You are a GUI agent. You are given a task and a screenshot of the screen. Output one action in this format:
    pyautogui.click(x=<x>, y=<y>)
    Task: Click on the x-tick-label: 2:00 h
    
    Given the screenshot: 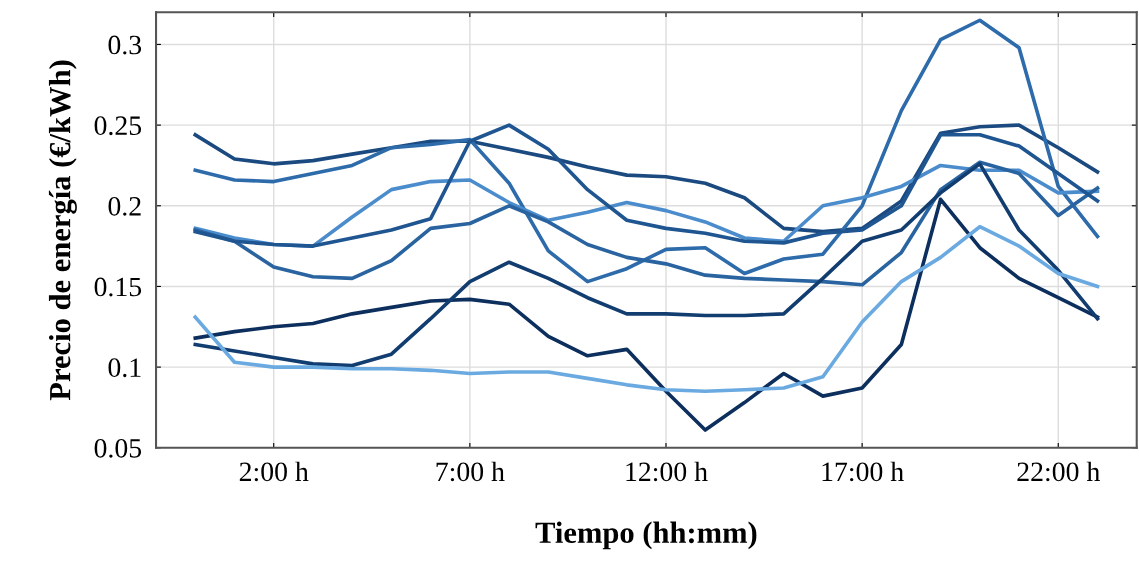 What is the action you would take?
    pyautogui.click(x=274, y=471)
    